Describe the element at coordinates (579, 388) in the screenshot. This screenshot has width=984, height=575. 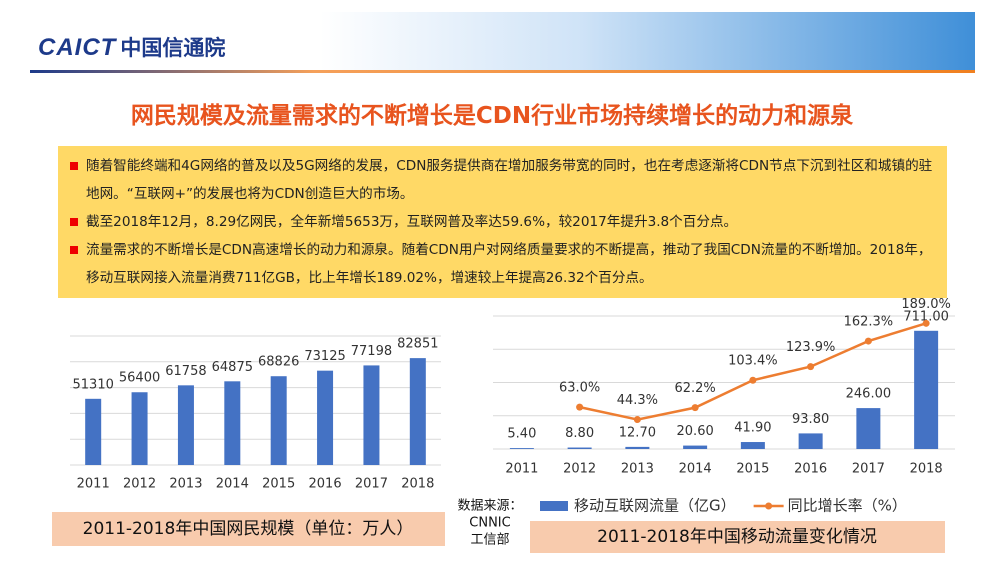
I see `value-label: 63.0%` at that location.